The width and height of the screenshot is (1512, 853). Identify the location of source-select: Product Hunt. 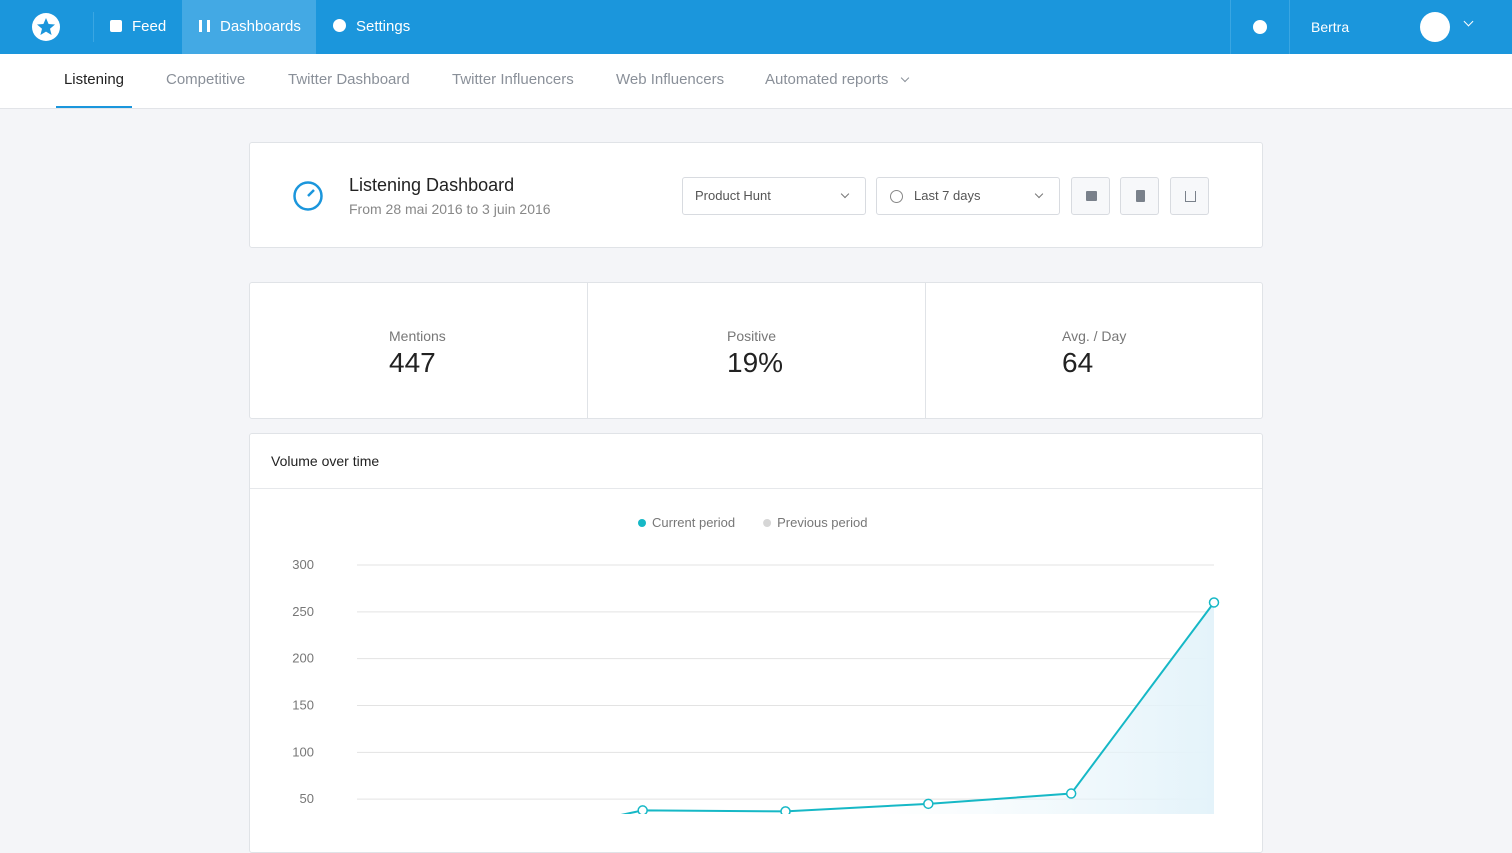
(774, 196).